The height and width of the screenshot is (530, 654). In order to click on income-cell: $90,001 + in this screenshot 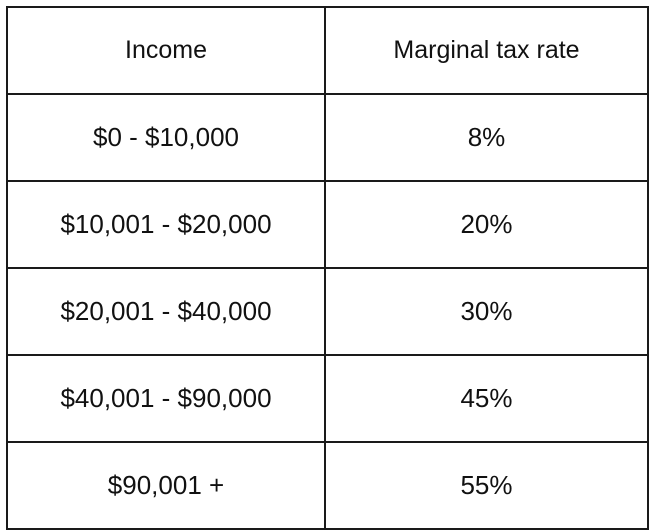, I will do `click(166, 485)`.